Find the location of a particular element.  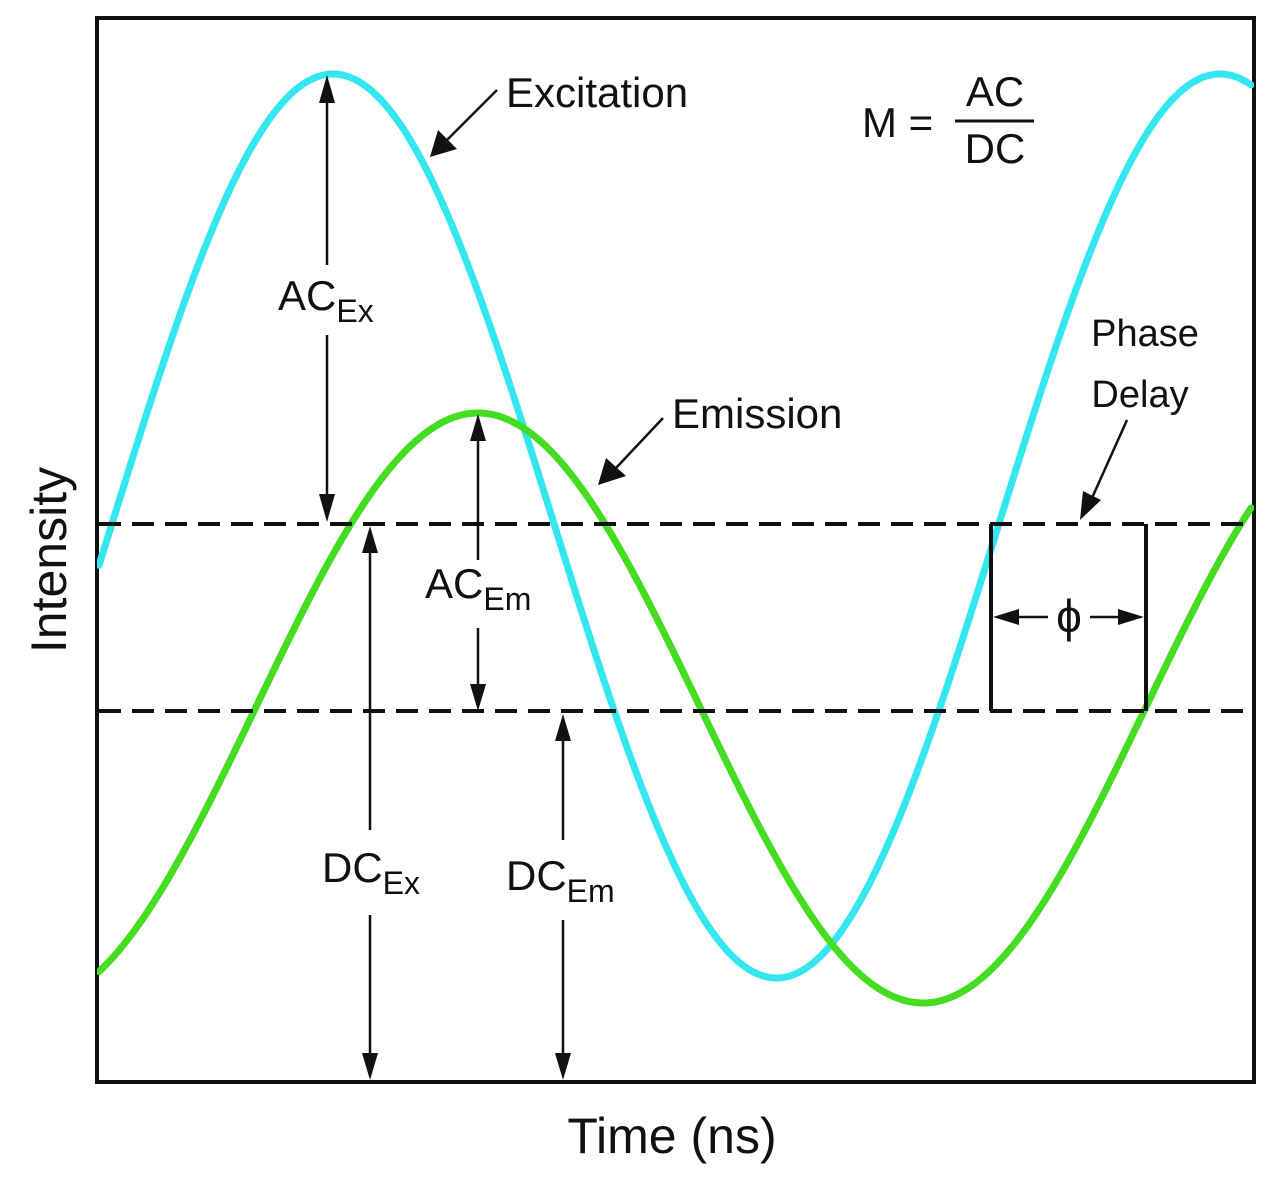

phase-delay-label-line1: Phase is located at coordinates (1145, 334).